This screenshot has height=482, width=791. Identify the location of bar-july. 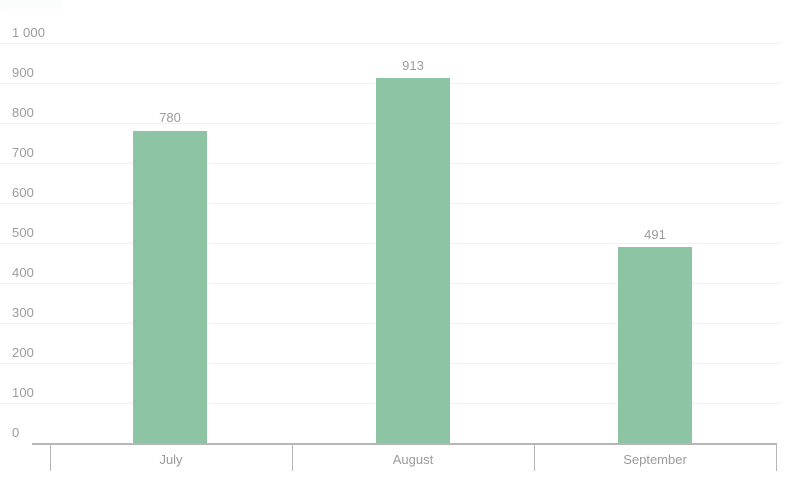
(170, 287).